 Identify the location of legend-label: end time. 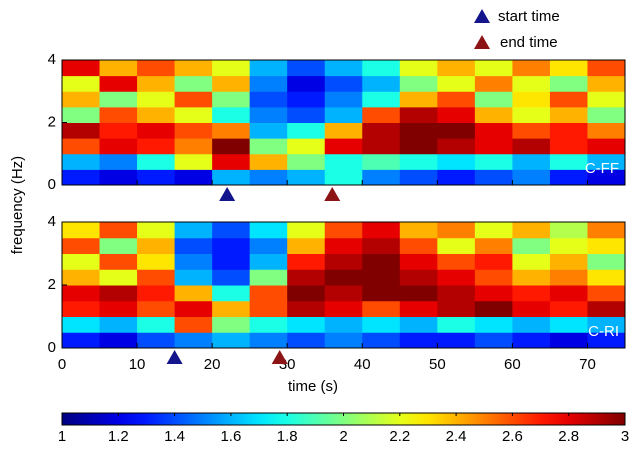
(529, 42).